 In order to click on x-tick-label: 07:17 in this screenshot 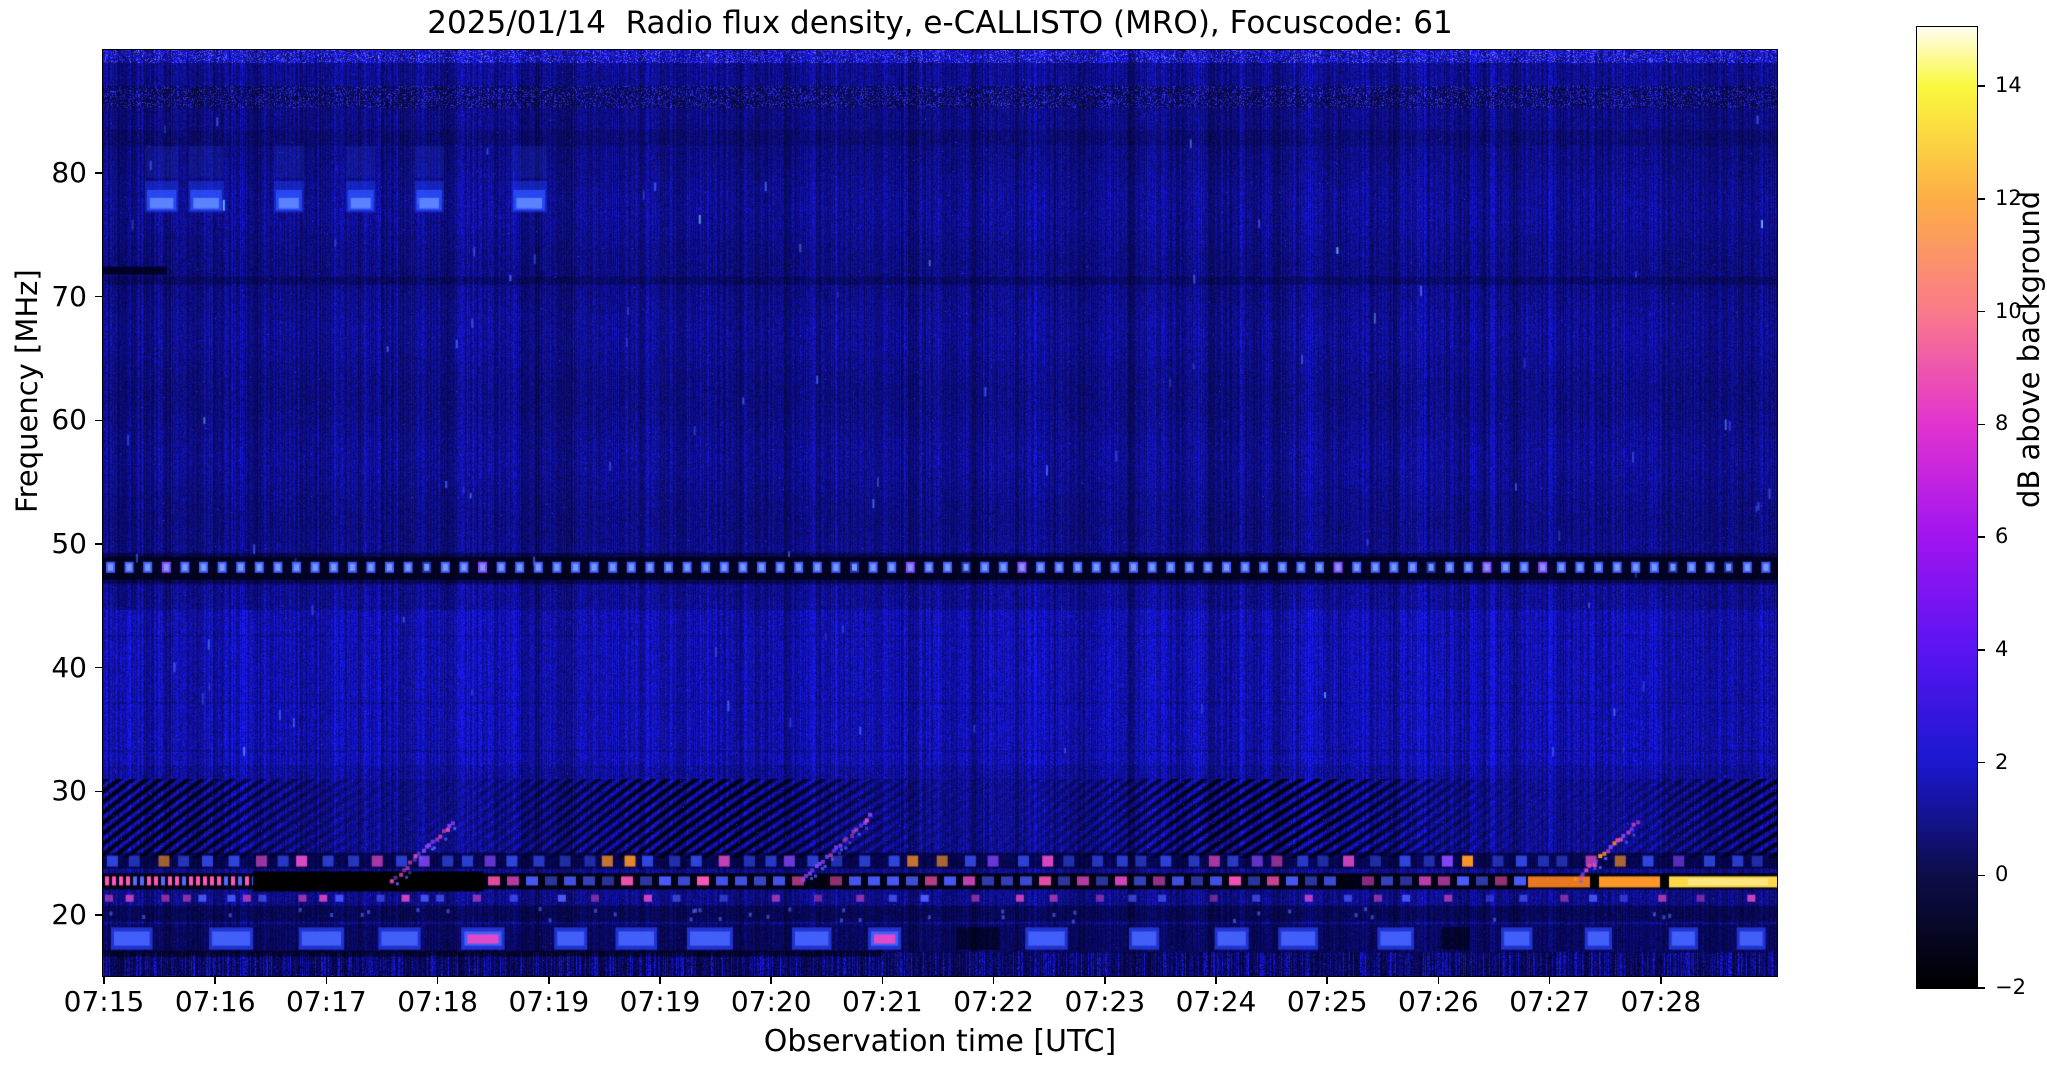, I will do `click(326, 1001)`.